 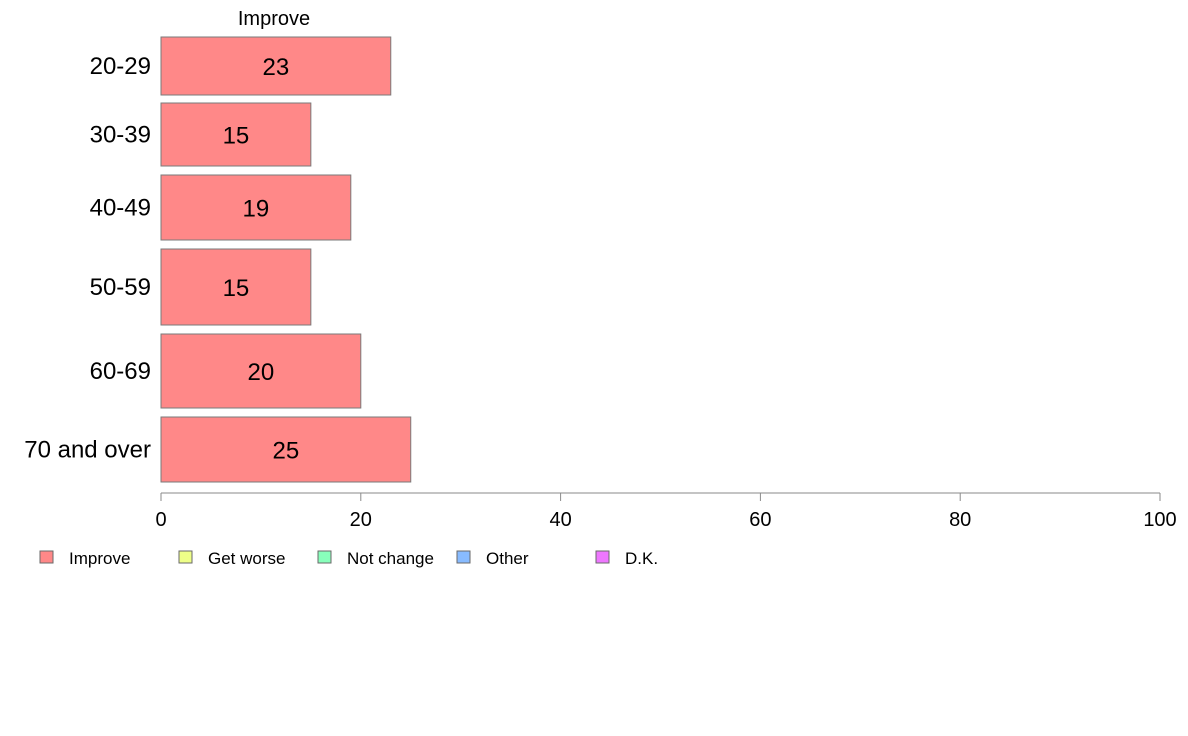 What do you see at coordinates (246, 558) in the screenshot?
I see `legend-label: Get worse` at bounding box center [246, 558].